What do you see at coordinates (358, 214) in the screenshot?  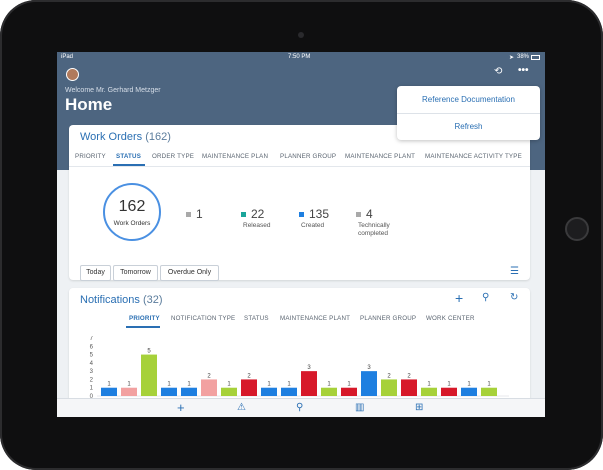 I see `stat-technically-completed-swatch` at bounding box center [358, 214].